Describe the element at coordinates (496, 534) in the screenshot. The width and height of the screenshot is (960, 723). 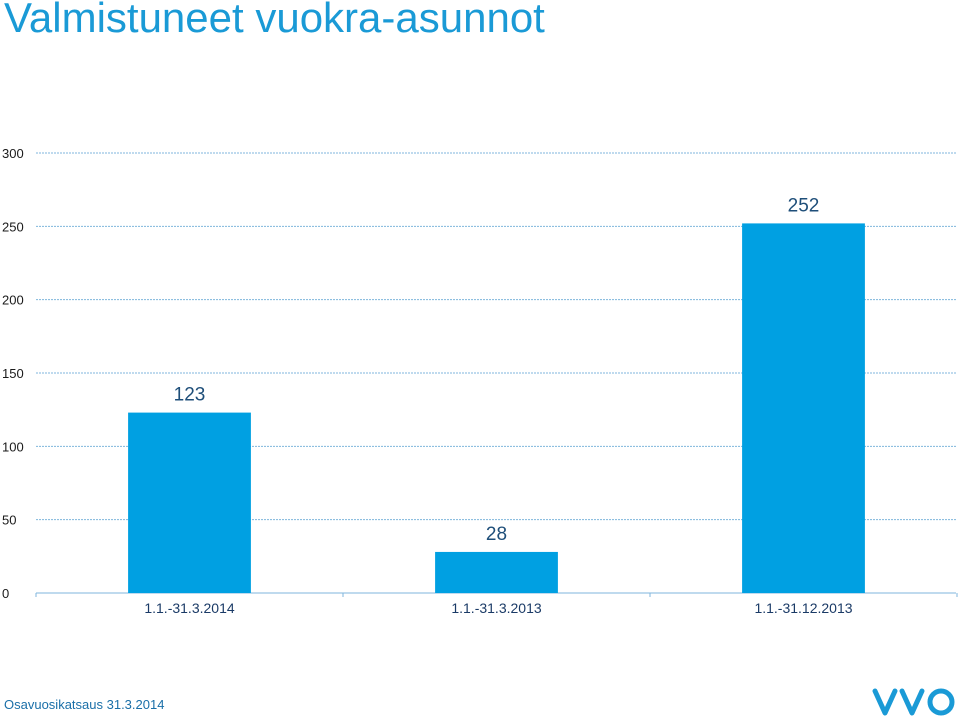
I see `data-label: 28` at that location.